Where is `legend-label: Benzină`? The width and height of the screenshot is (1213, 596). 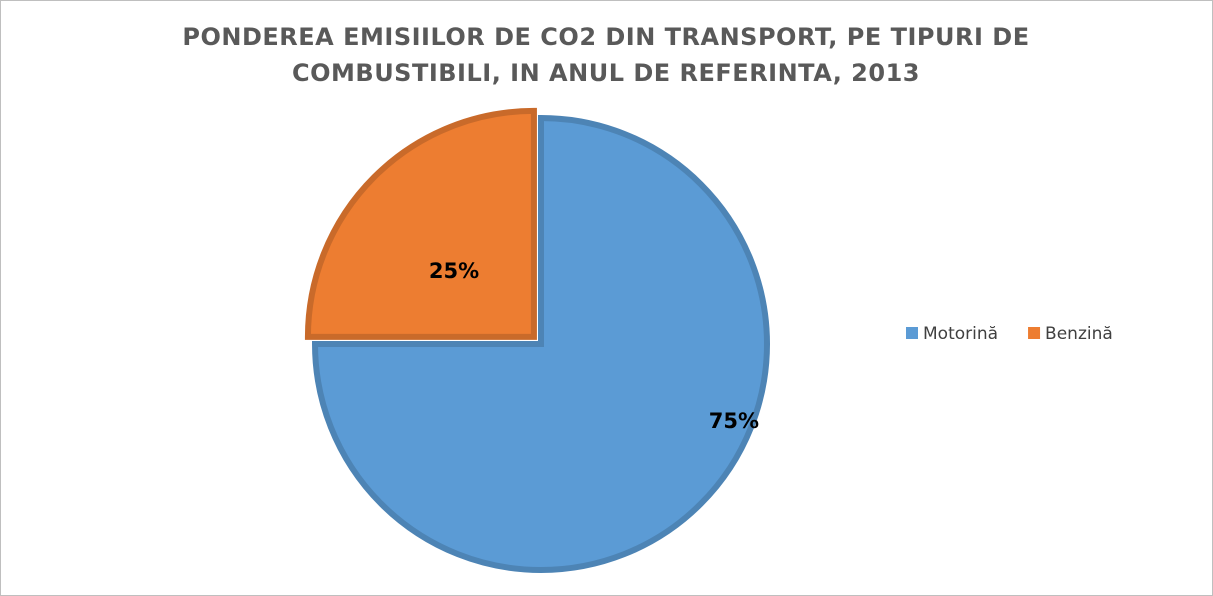
legend-label: Benzină is located at coordinates (1079, 334).